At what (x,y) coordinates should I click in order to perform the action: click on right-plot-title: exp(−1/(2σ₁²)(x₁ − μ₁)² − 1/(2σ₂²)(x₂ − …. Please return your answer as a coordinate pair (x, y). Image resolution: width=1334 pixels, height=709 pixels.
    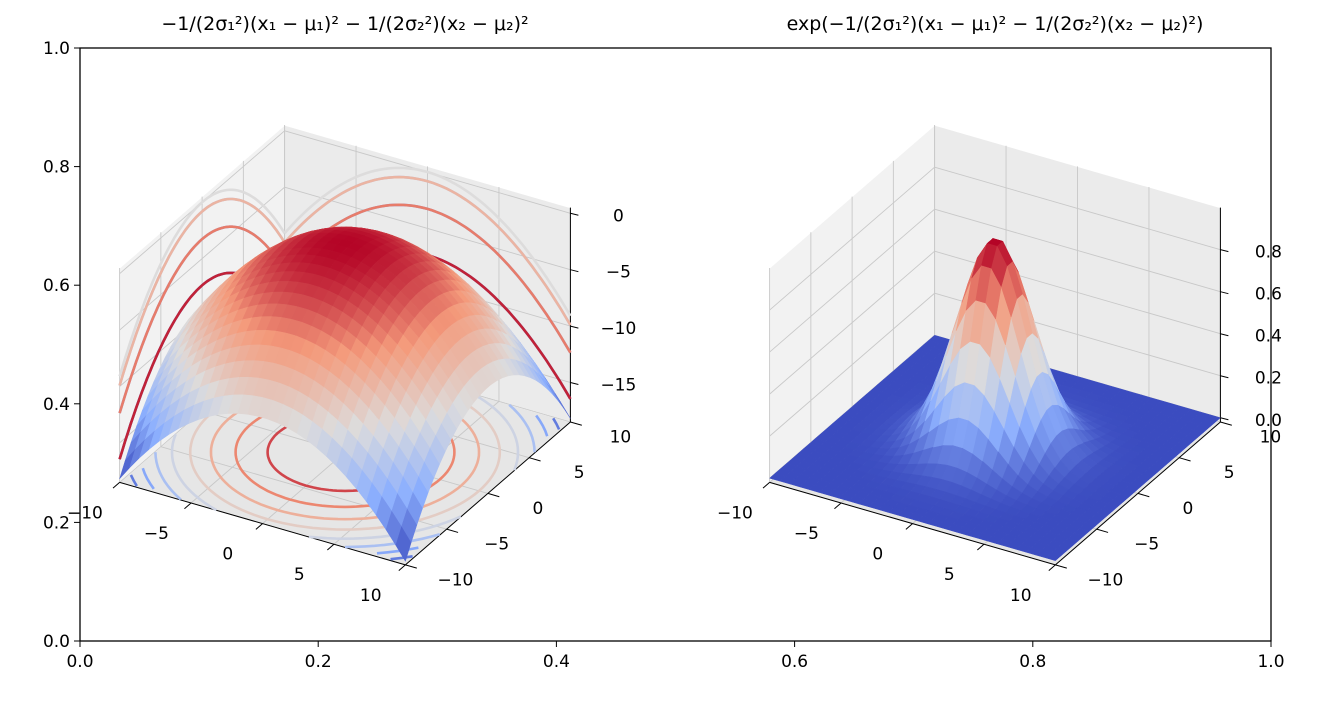
    Looking at the image, I should click on (995, 24).